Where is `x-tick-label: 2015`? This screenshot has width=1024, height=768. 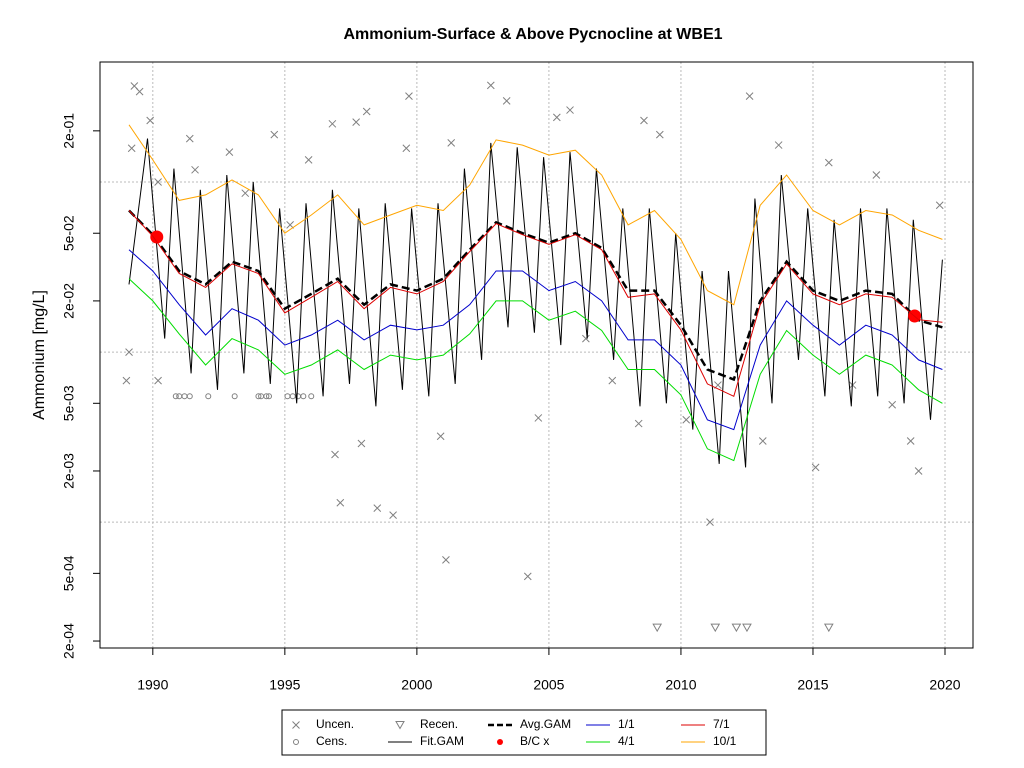 x-tick-label: 2015 is located at coordinates (812, 685).